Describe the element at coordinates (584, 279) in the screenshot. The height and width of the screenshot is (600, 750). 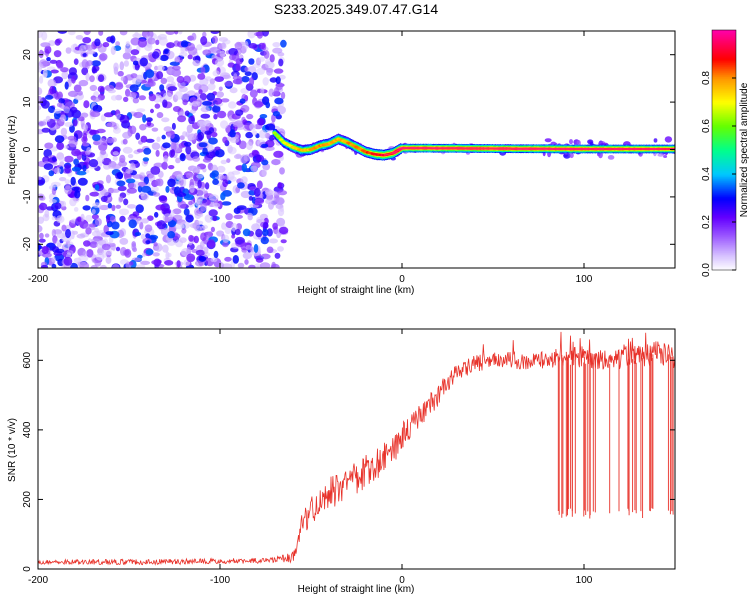
I see `spectrogram-x-tick-label: 100` at that location.